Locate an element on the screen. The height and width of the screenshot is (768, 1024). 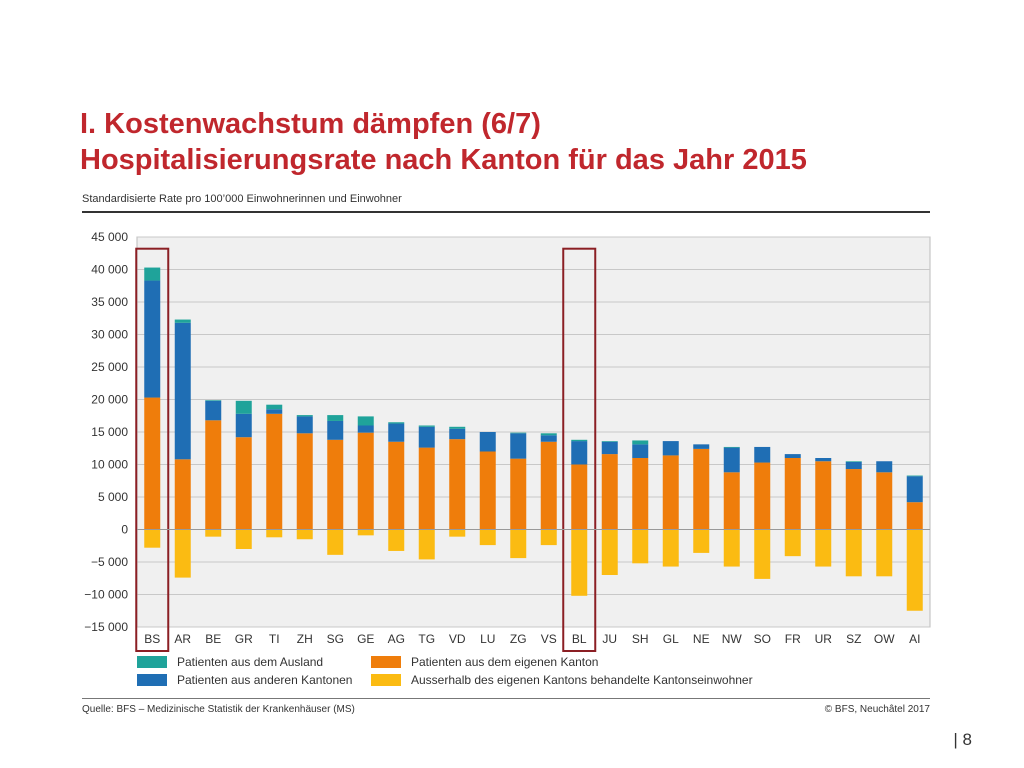
y-tick-label: −5 000 is located at coordinates (109, 562).